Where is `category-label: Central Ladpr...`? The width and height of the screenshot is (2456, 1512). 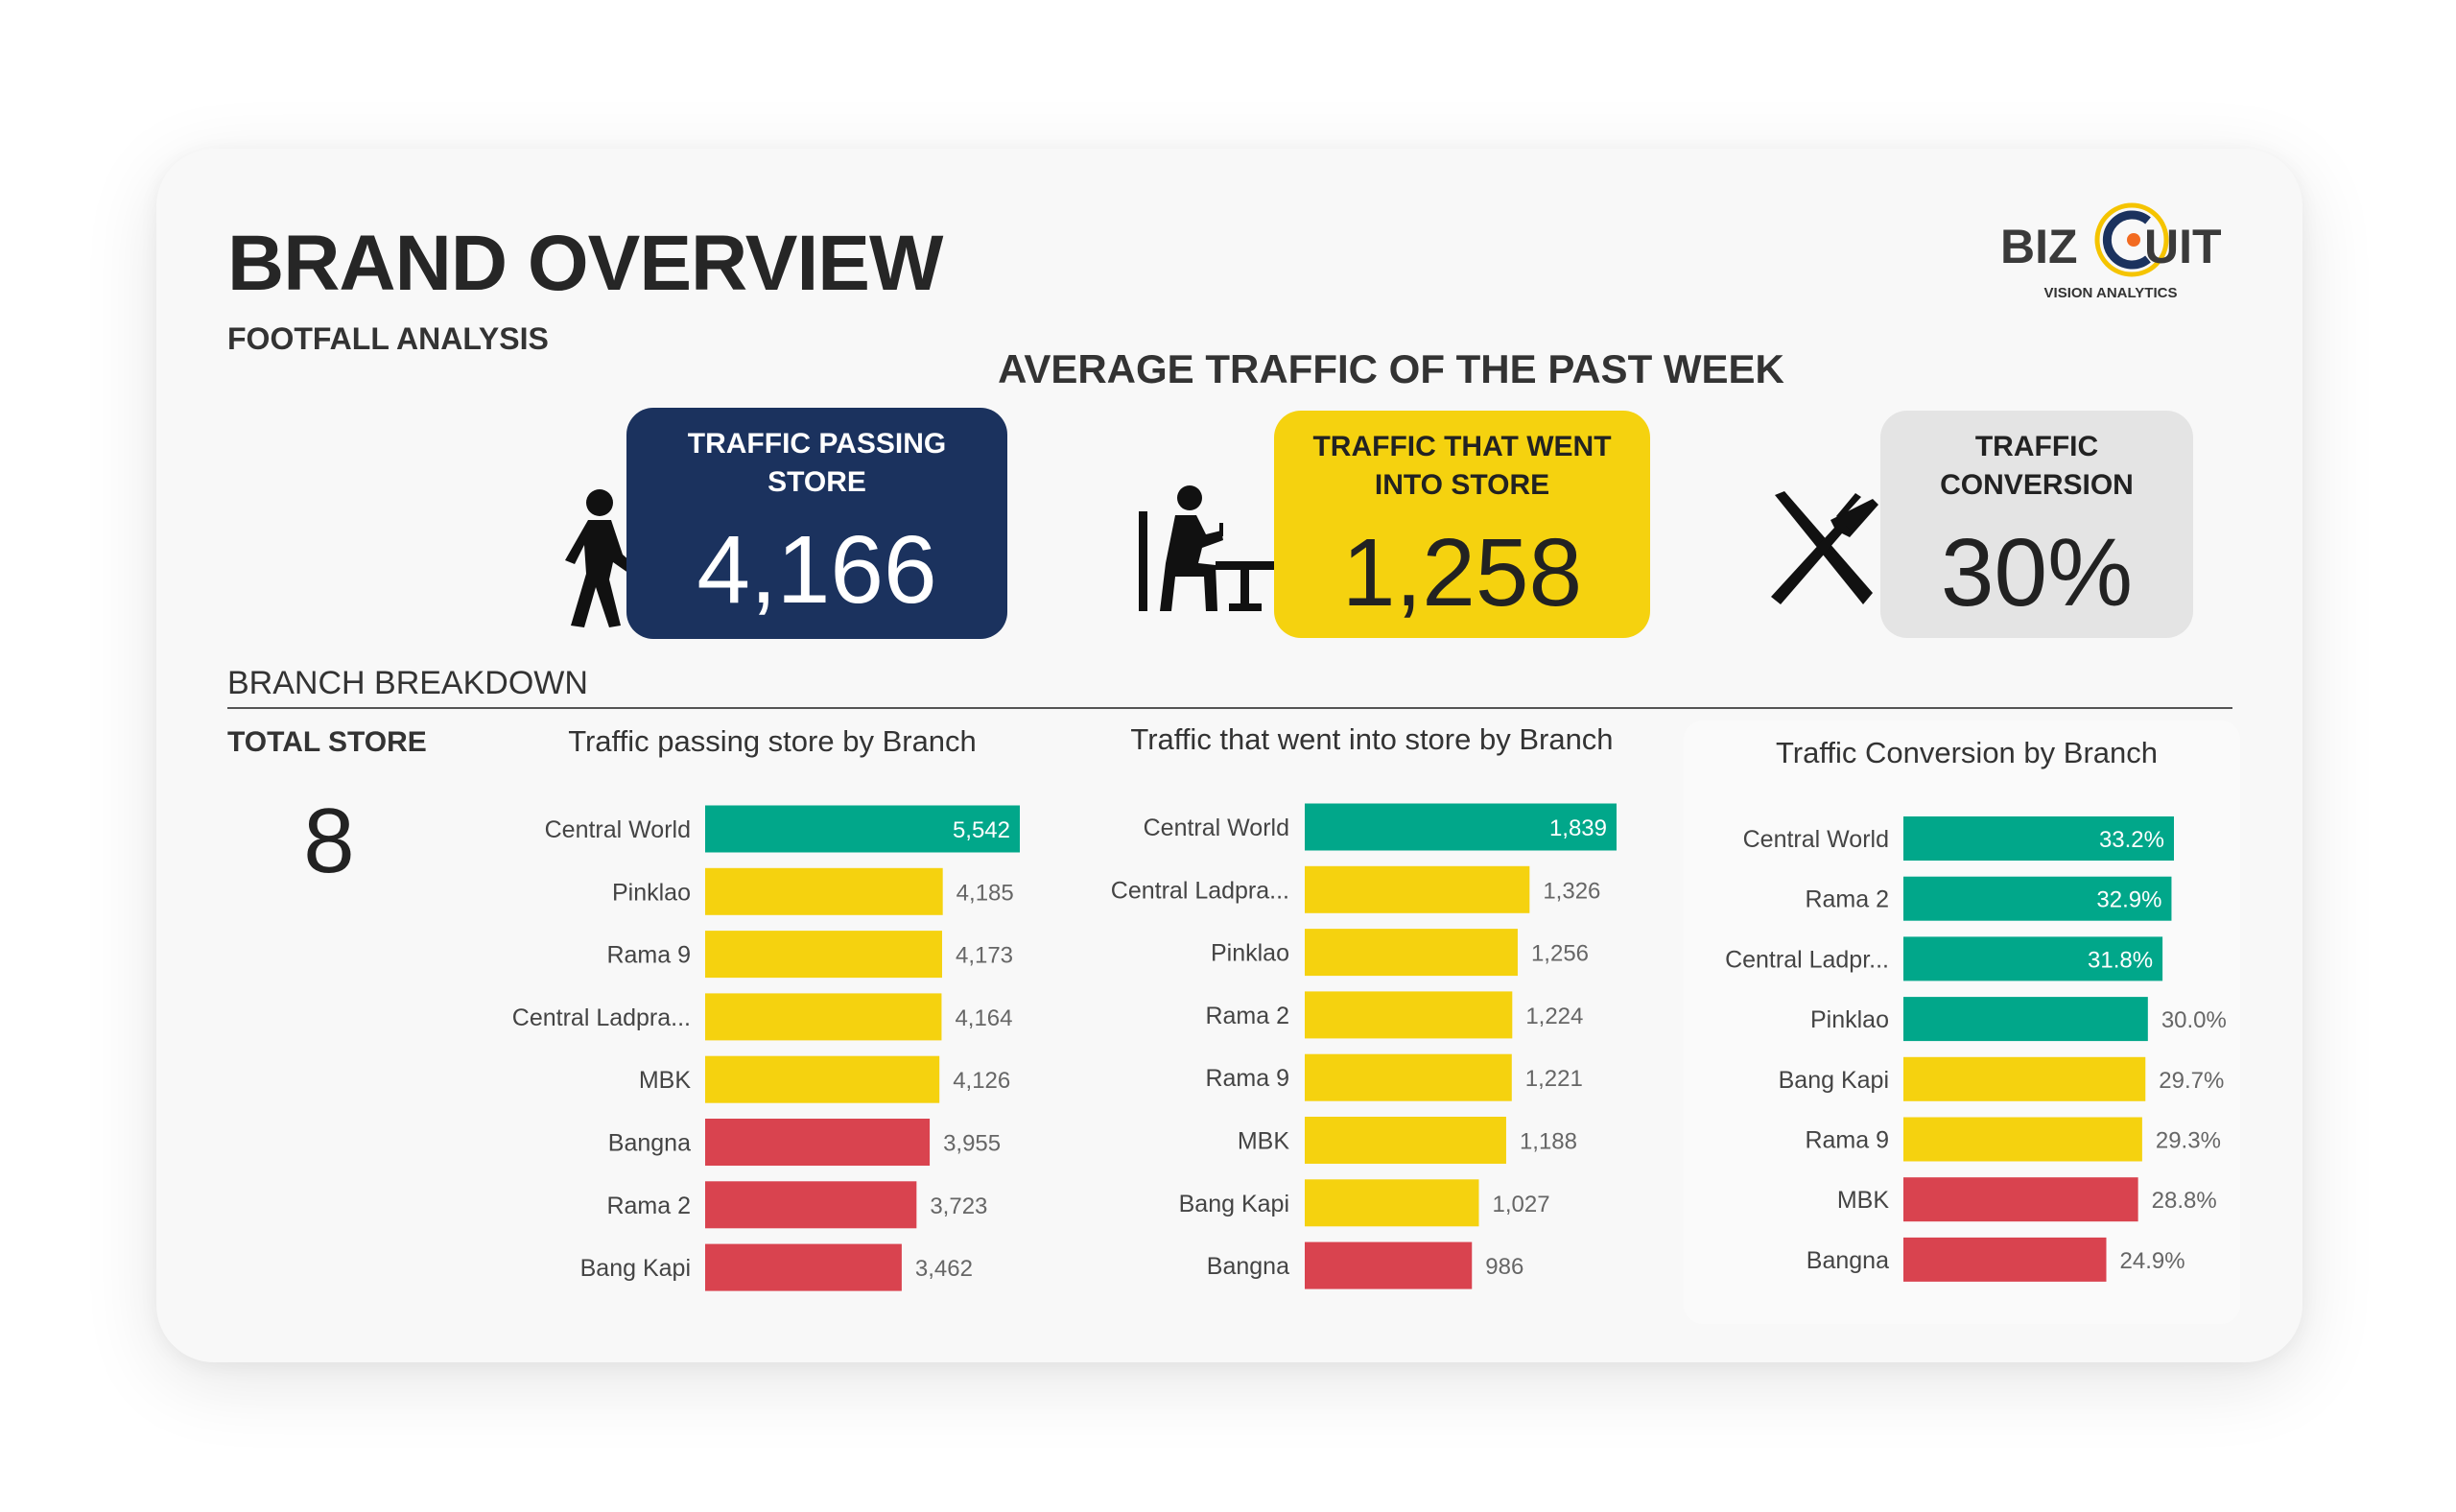 category-label: Central Ladpr... is located at coordinates (1807, 959).